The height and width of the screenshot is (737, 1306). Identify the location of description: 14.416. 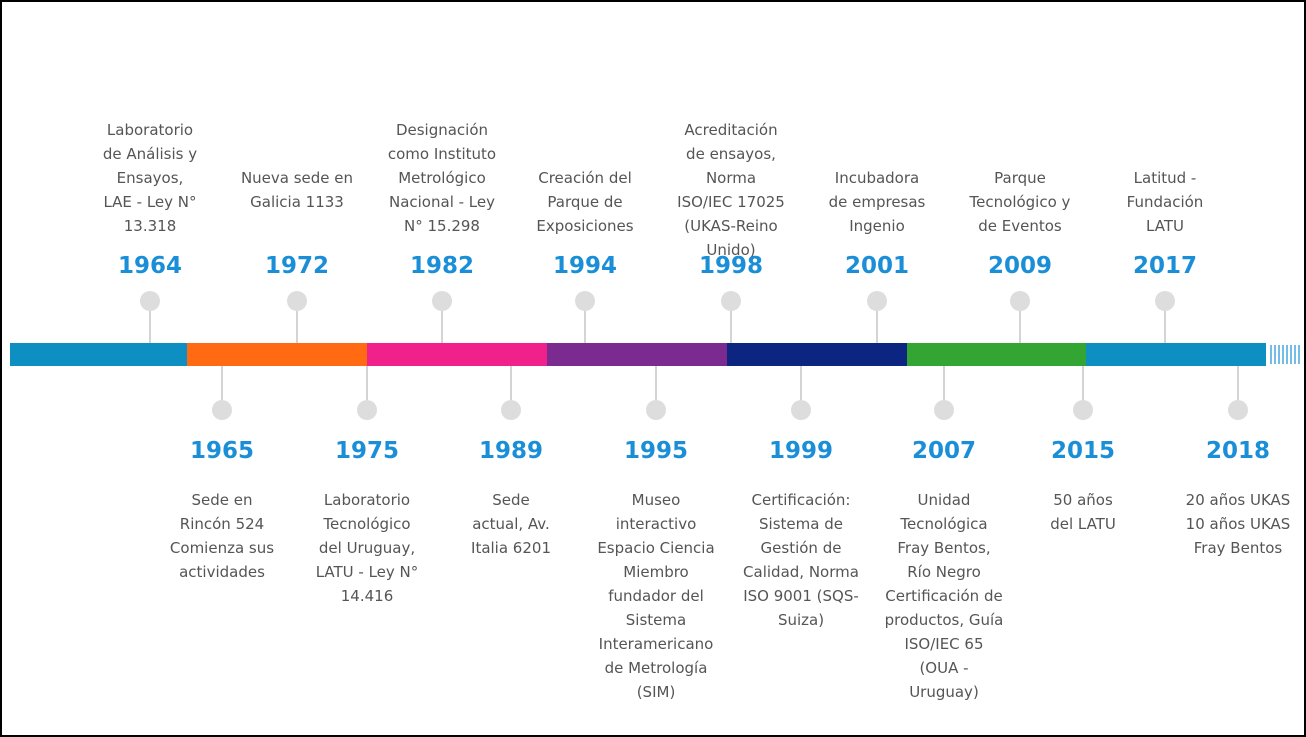
(367, 596).